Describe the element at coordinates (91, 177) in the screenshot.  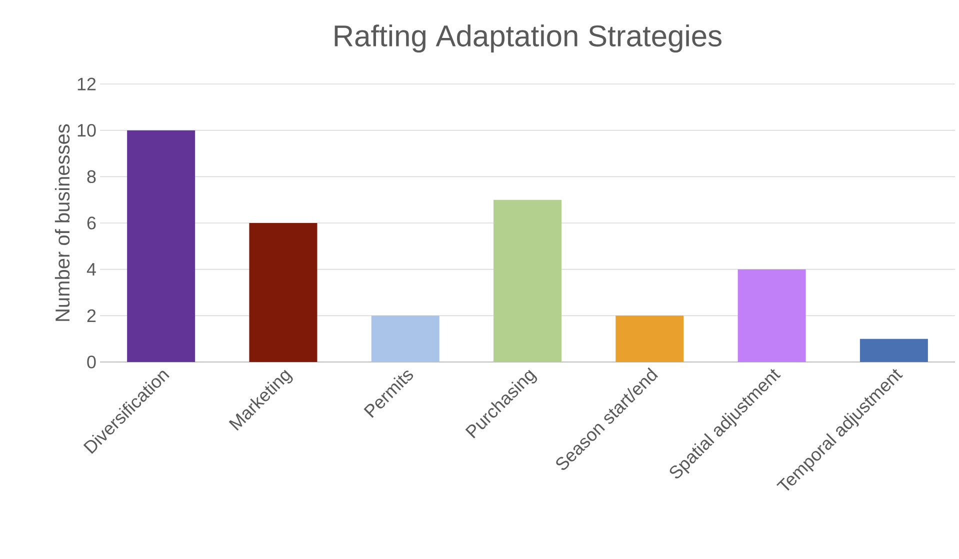
I see `y-tick-label: 8` at that location.